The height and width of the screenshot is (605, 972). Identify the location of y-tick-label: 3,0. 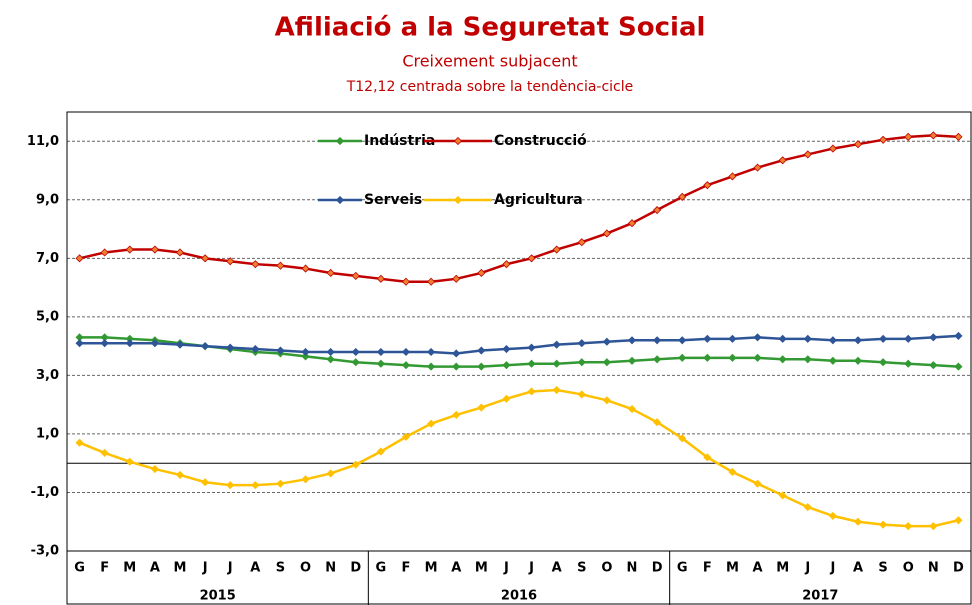
(47, 375).